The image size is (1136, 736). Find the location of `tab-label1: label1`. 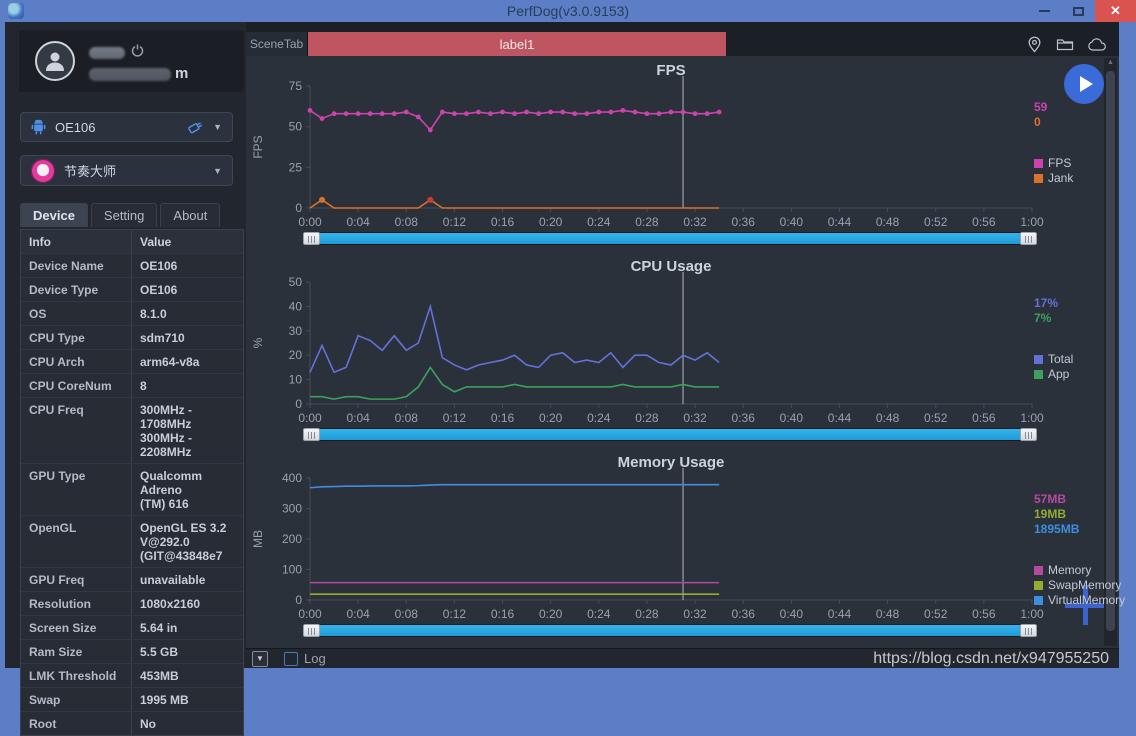

tab-label1: label1 is located at coordinates (517, 44).